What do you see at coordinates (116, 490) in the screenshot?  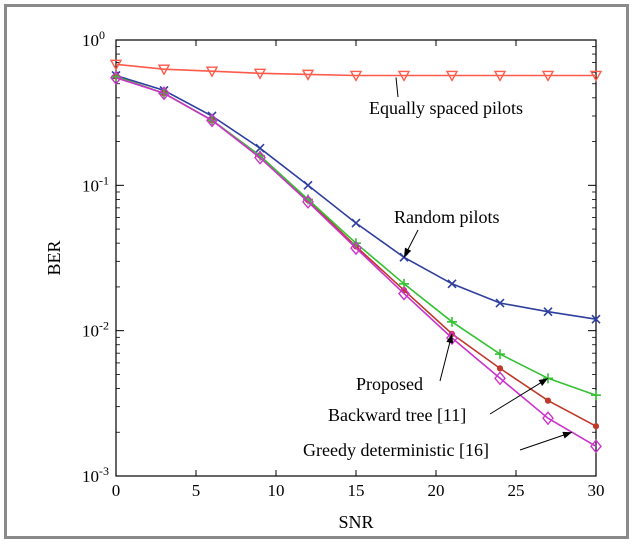 I see `x-tick-label: 0` at bounding box center [116, 490].